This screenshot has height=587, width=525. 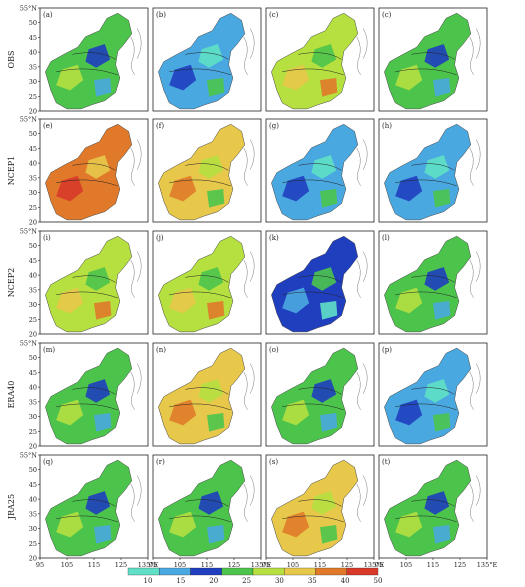 I want to click on panel-label: (a), so click(x=48, y=15).